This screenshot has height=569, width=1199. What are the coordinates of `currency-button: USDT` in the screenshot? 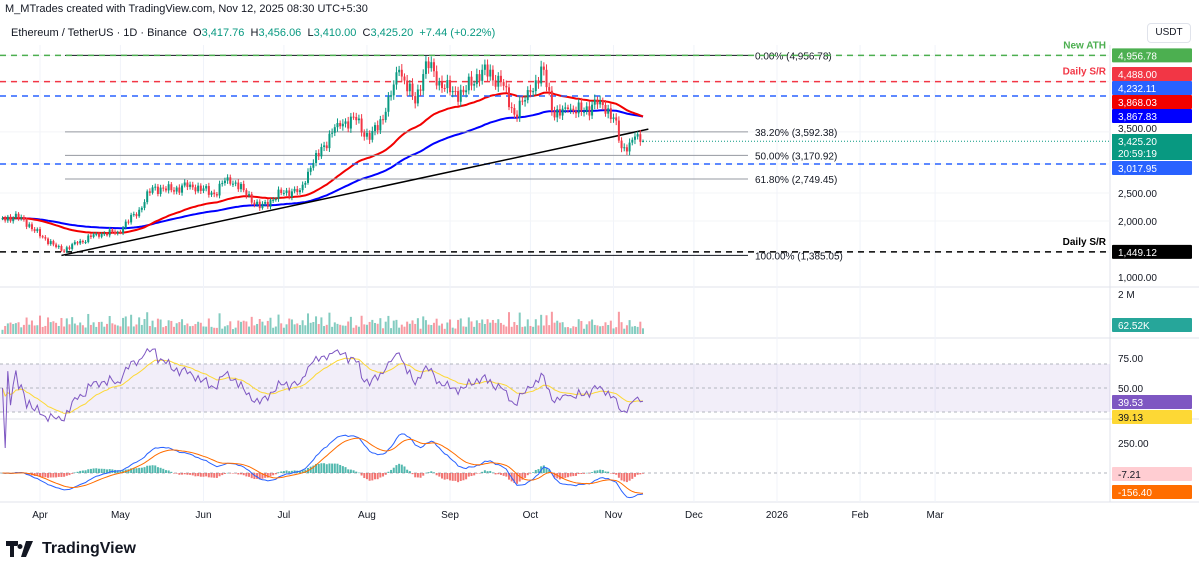 It's located at (1169, 33).